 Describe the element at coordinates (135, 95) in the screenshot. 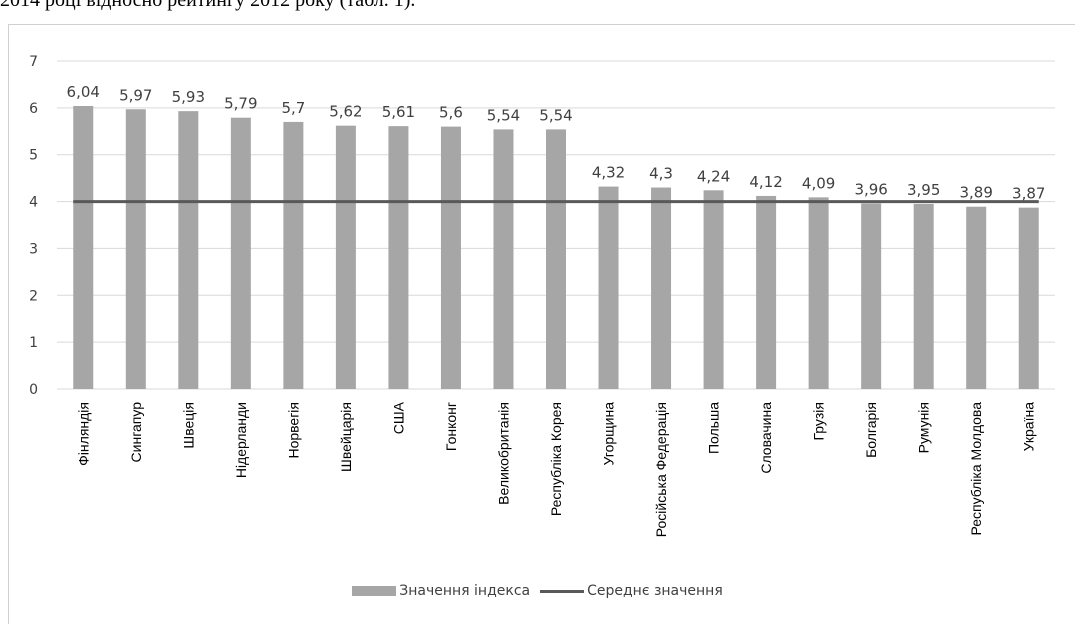

I see `data-label: 5,97` at that location.